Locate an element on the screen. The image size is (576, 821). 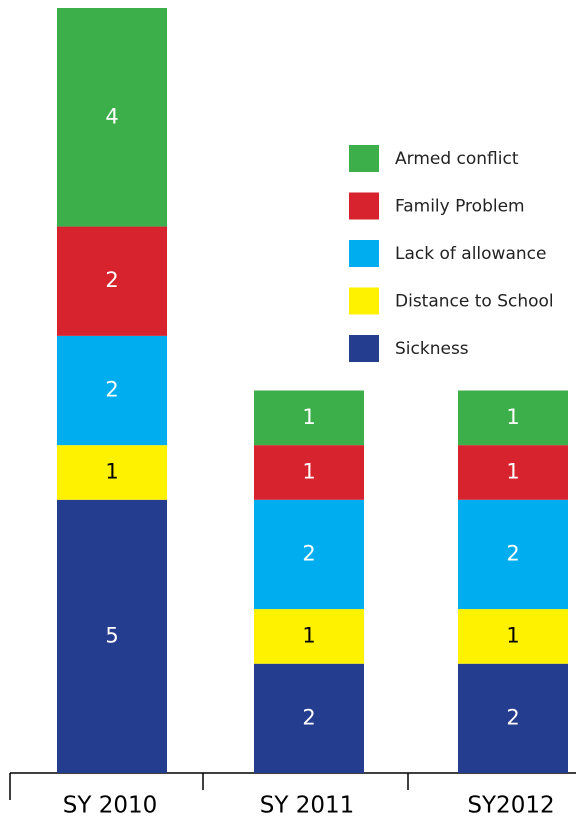
data-label: 4 is located at coordinates (111, 116).